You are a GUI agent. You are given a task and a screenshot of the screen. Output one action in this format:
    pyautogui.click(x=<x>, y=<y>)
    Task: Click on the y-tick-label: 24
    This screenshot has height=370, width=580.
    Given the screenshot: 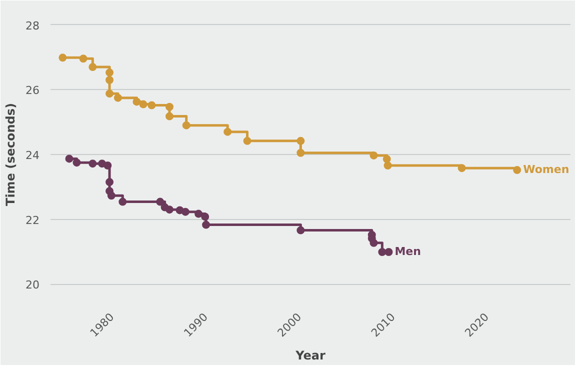 What is the action you would take?
    pyautogui.click(x=33, y=155)
    